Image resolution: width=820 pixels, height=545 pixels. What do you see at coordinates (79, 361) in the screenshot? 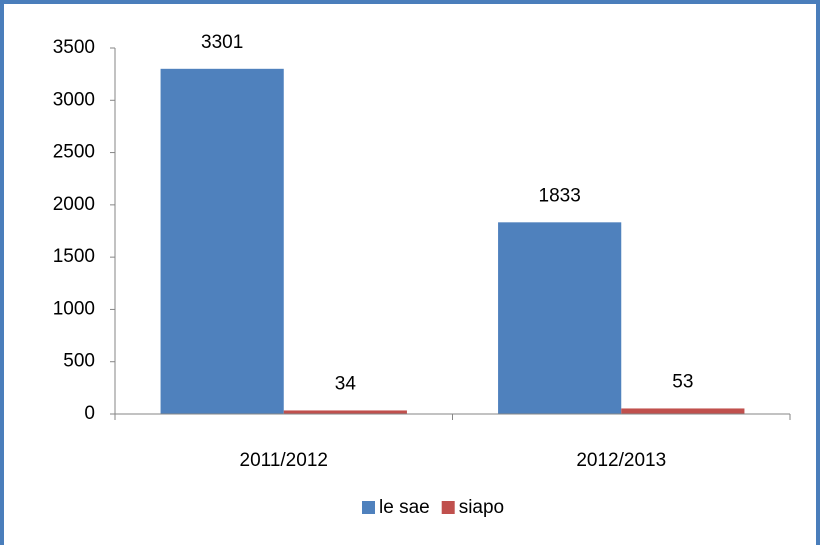
I see `y-tick-label: 500` at bounding box center [79, 361].